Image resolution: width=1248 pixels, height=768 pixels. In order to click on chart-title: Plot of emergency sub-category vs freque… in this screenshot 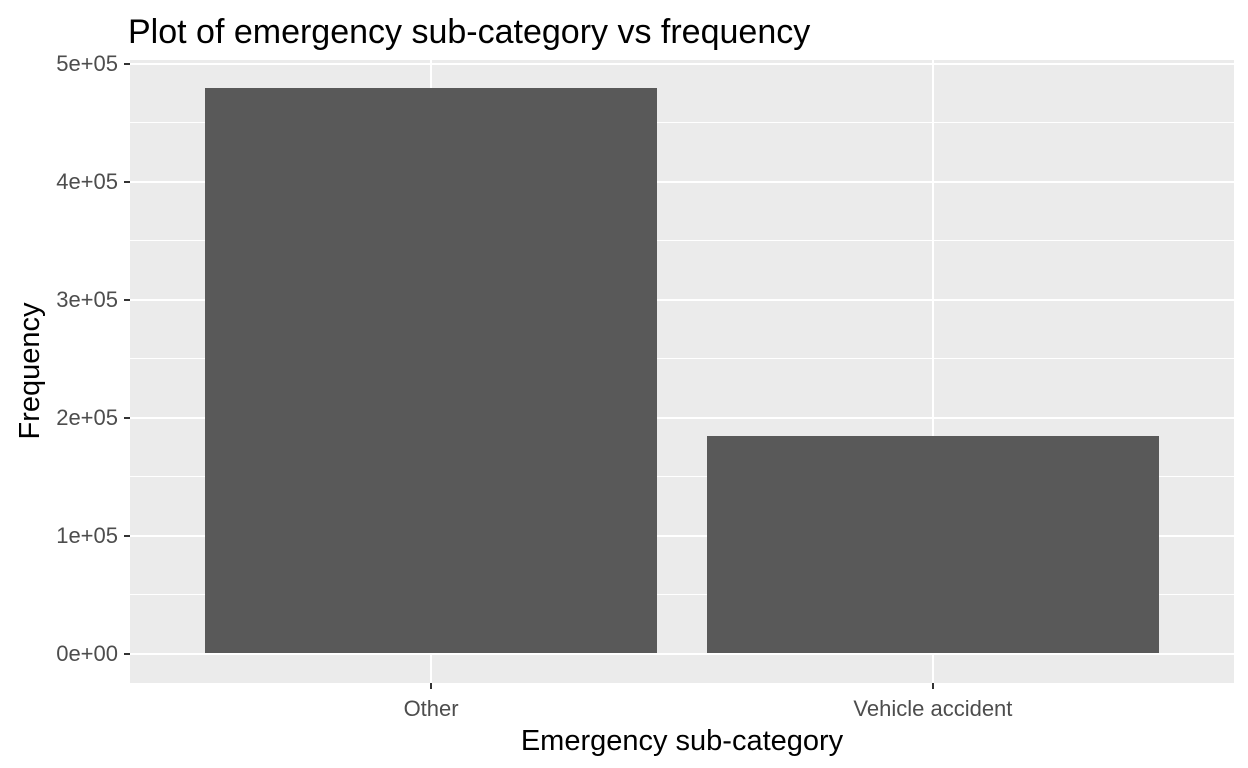, I will do `click(469, 32)`.